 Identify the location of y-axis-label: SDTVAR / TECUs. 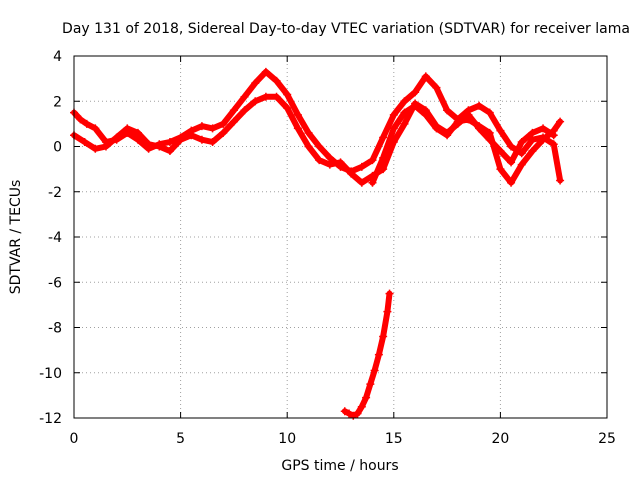
(16, 237).